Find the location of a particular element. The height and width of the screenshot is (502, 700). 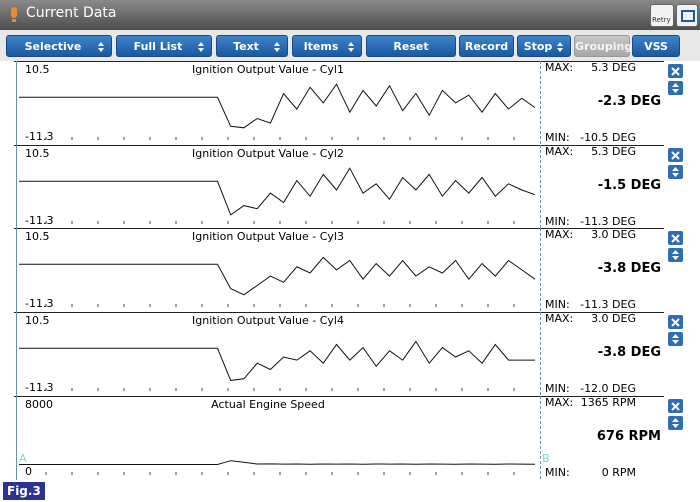

window-title: Current Data is located at coordinates (71, 13).